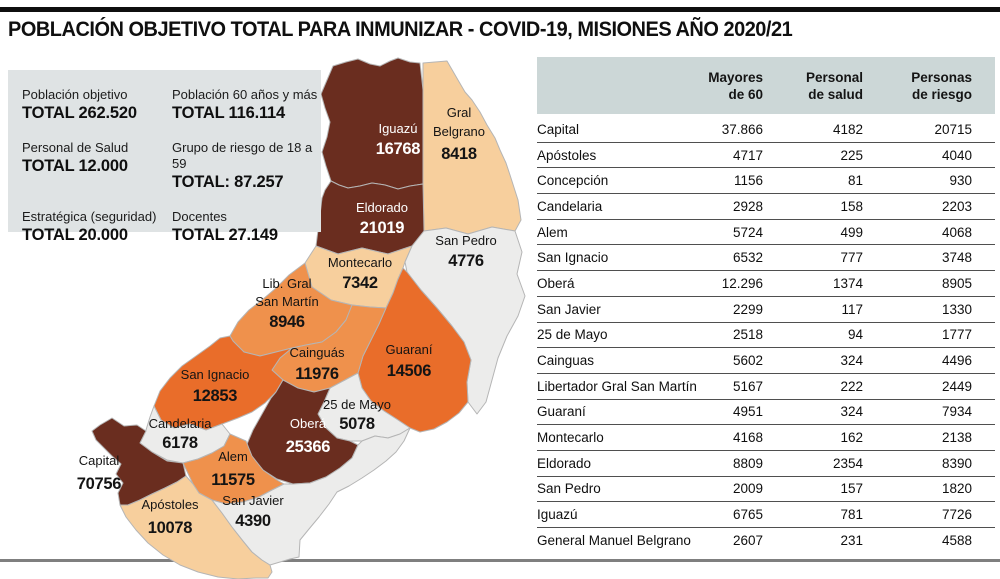 Image resolution: width=1000 pixels, height=579 pixels. Describe the element at coordinates (747, 412) in the screenshot. I see `row-mayores: 4951` at that location.